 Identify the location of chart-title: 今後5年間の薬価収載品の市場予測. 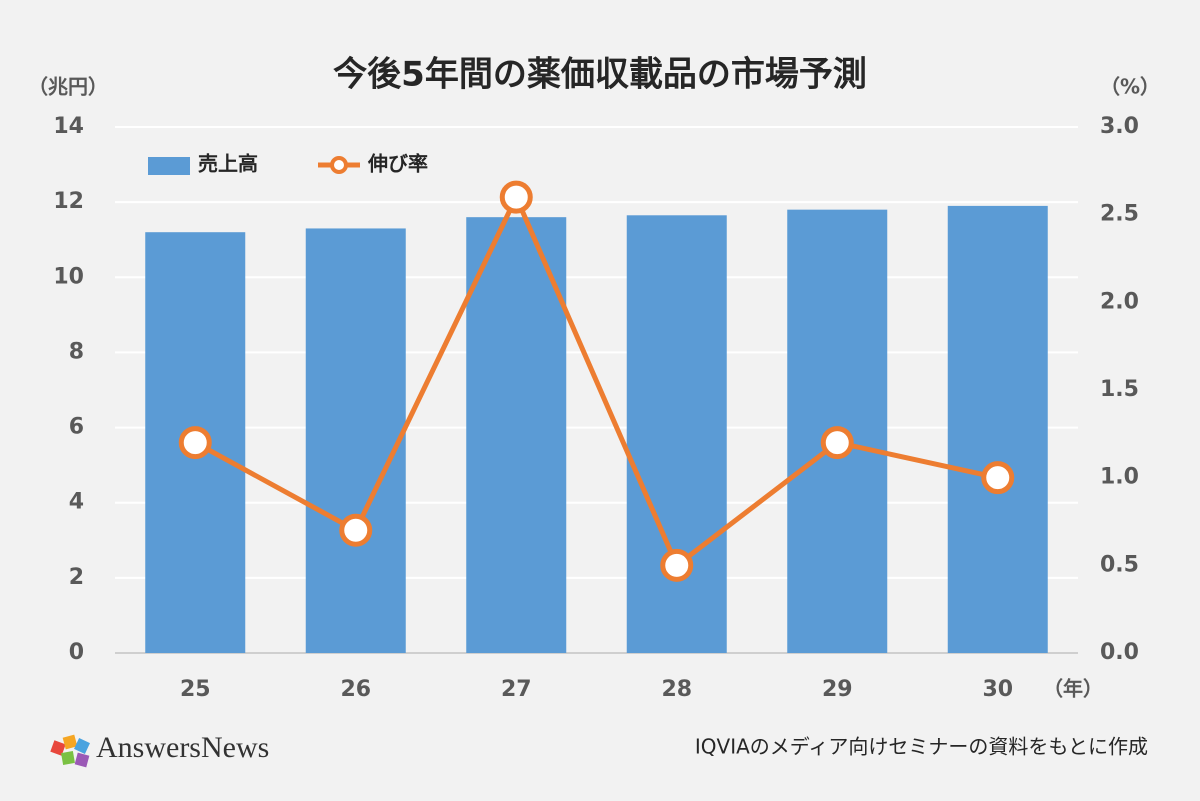
(600, 75).